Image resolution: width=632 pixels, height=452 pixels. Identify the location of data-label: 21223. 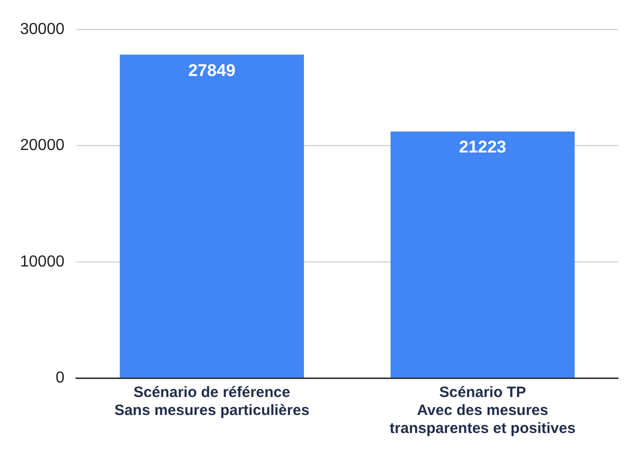
(482, 147).